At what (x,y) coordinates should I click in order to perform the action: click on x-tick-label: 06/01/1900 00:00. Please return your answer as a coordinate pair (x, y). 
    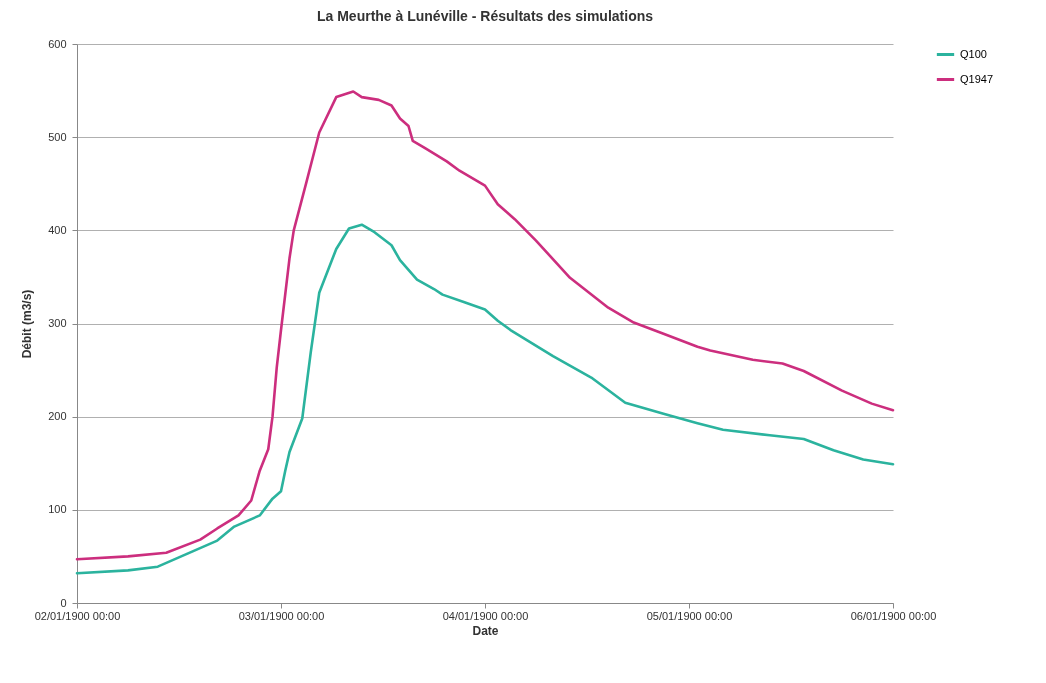
    Looking at the image, I should click on (893, 615).